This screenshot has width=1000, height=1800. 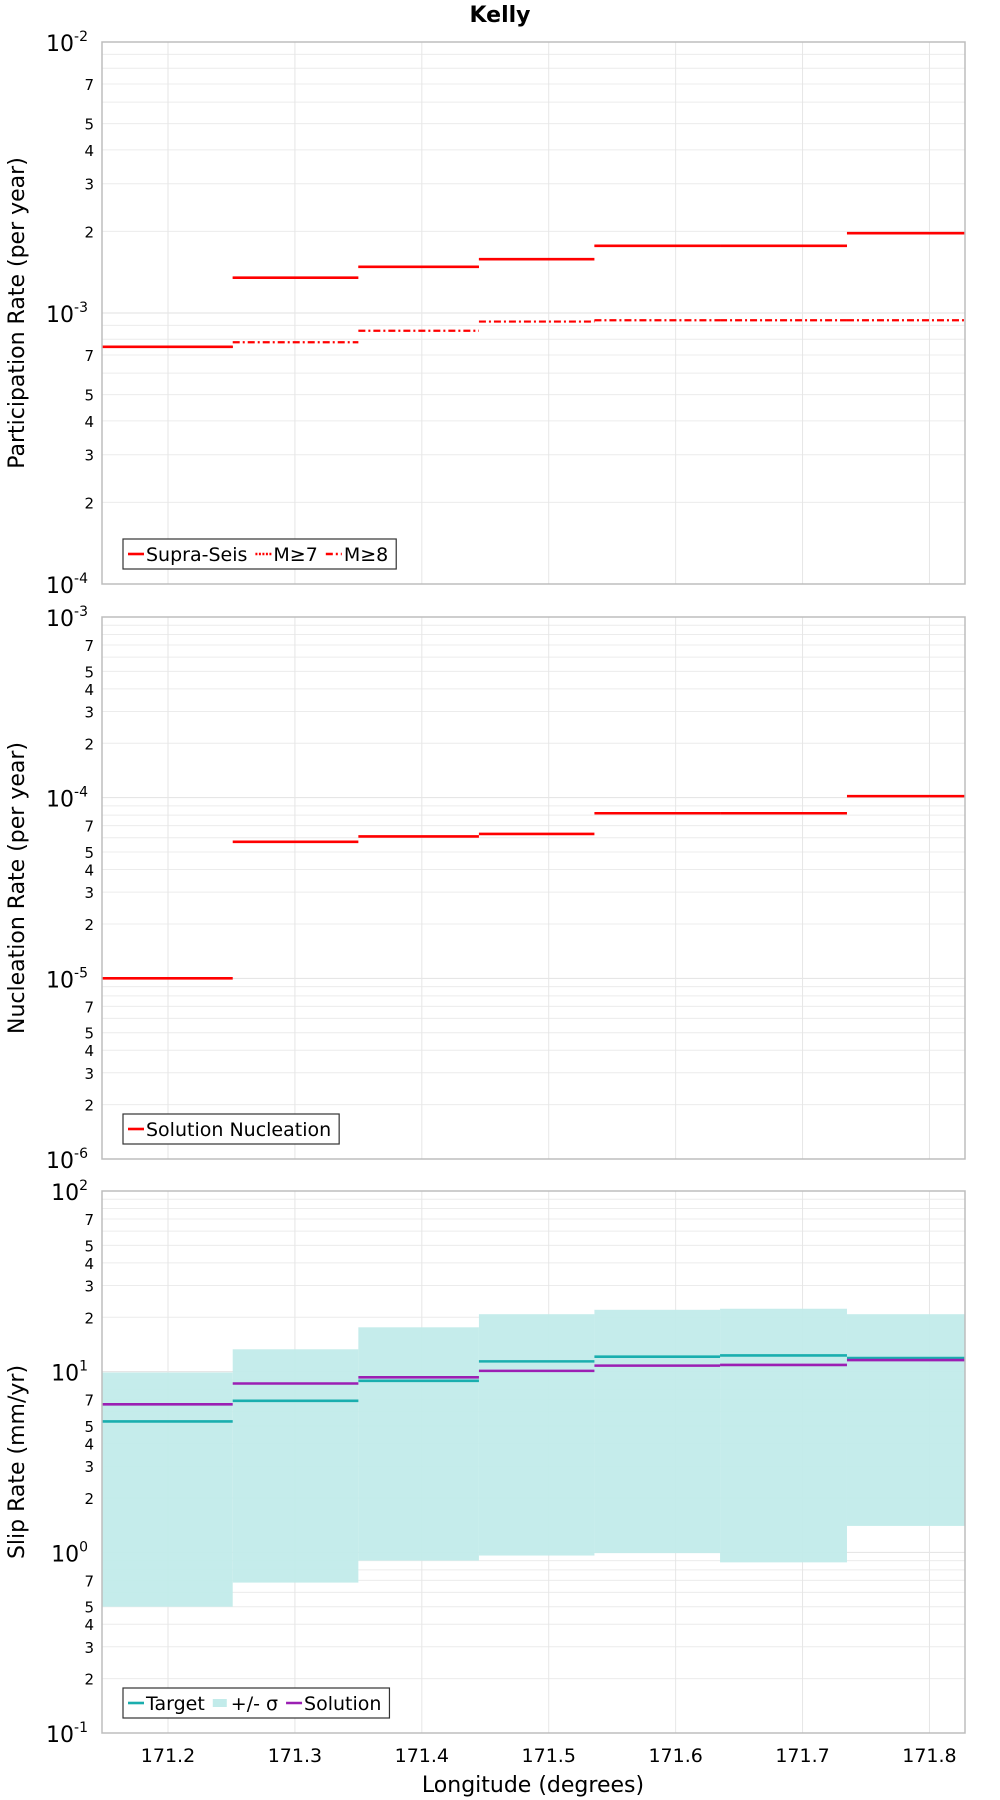 I want to click on legend-label: +/- σ, so click(x=254, y=1704).